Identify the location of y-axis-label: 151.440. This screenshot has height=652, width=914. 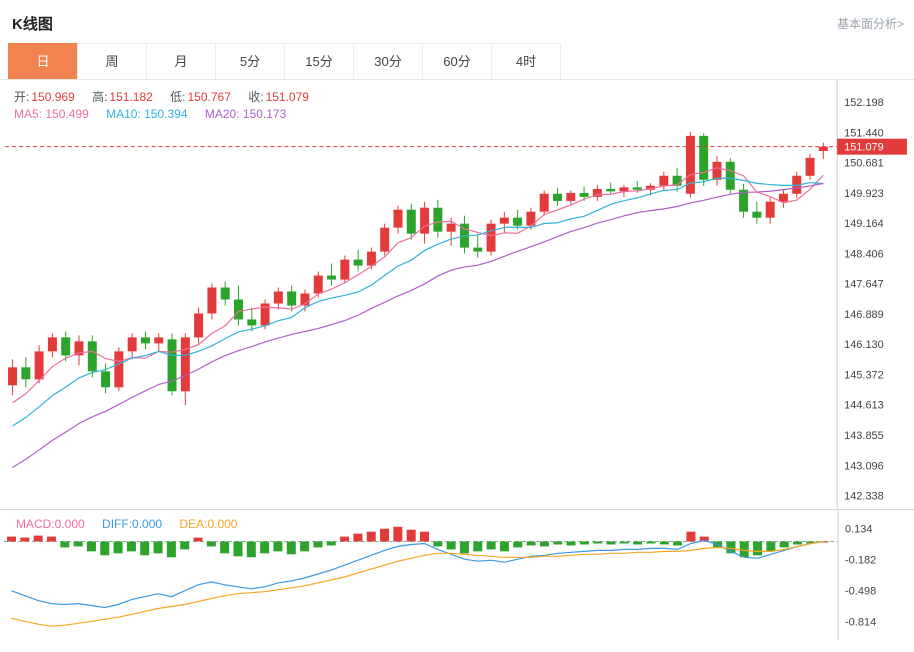
(864, 133).